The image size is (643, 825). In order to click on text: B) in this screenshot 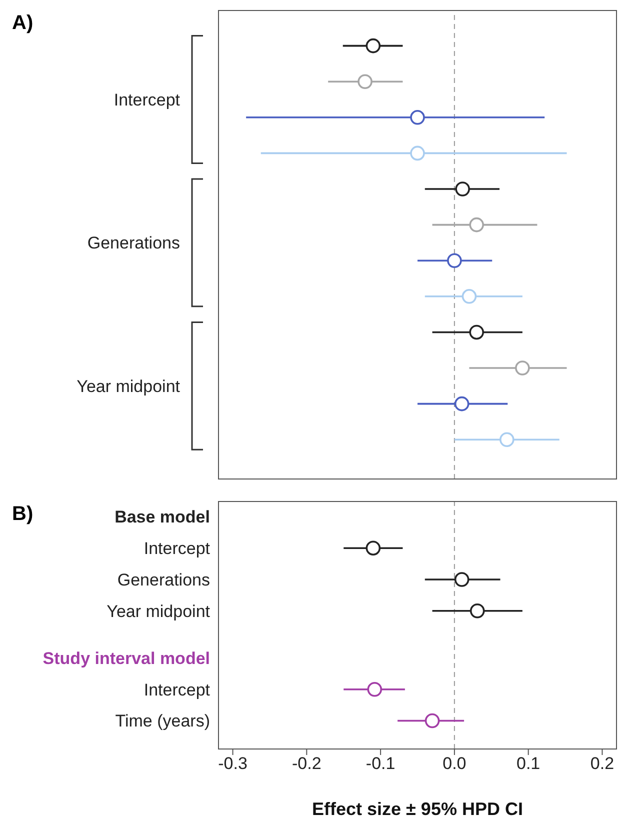, I will do `click(23, 514)`.